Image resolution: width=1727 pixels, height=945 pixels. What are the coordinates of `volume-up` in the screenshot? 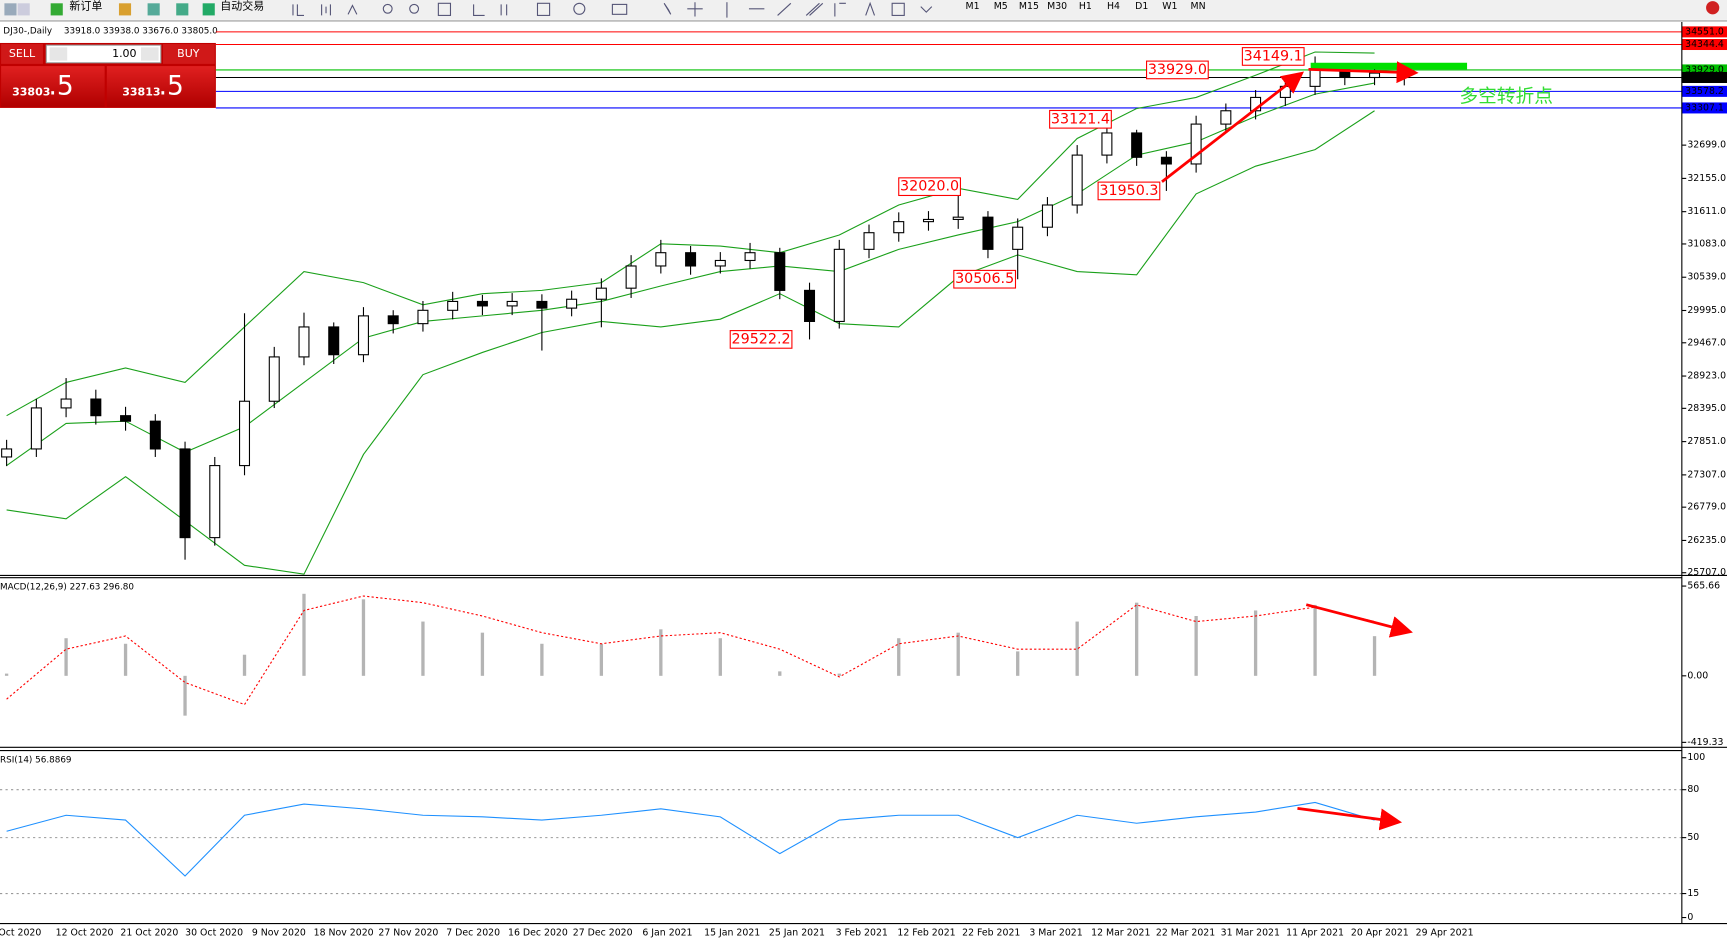 It's located at (149, 54).